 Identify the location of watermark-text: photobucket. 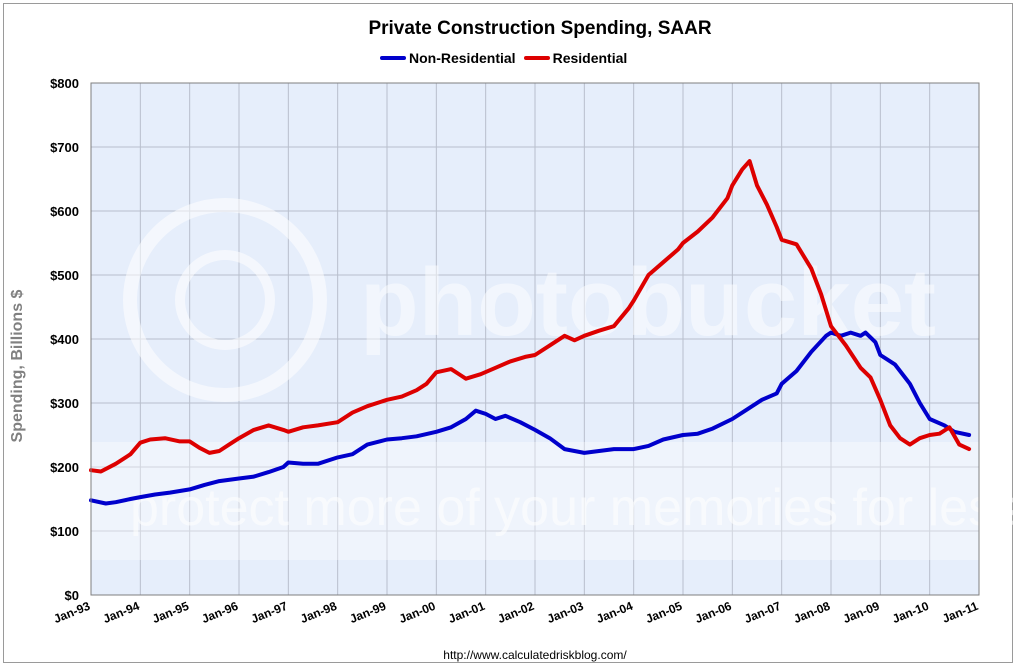
(648, 302).